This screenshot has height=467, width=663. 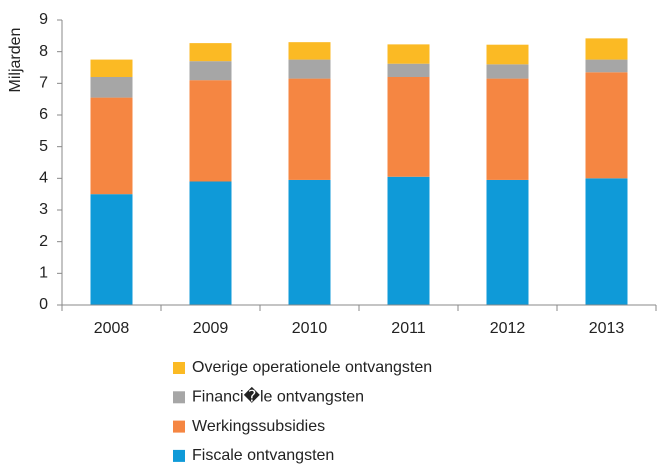 I want to click on y-axis-label: Miljarden, so click(x=15, y=60).